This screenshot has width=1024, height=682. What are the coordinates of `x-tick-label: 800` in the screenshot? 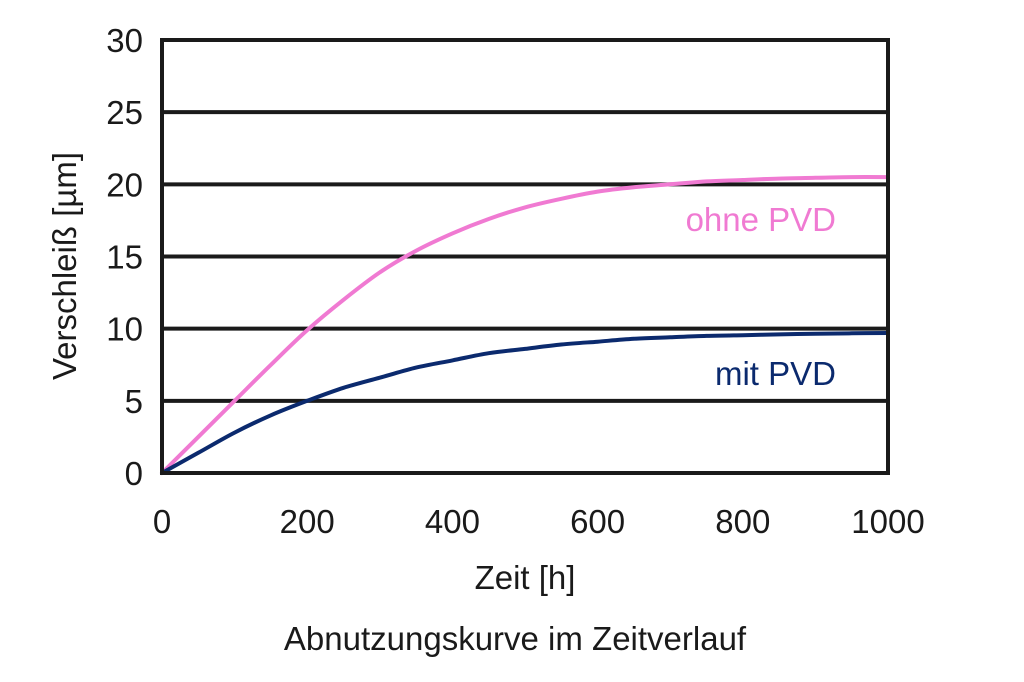 It's located at (742, 521).